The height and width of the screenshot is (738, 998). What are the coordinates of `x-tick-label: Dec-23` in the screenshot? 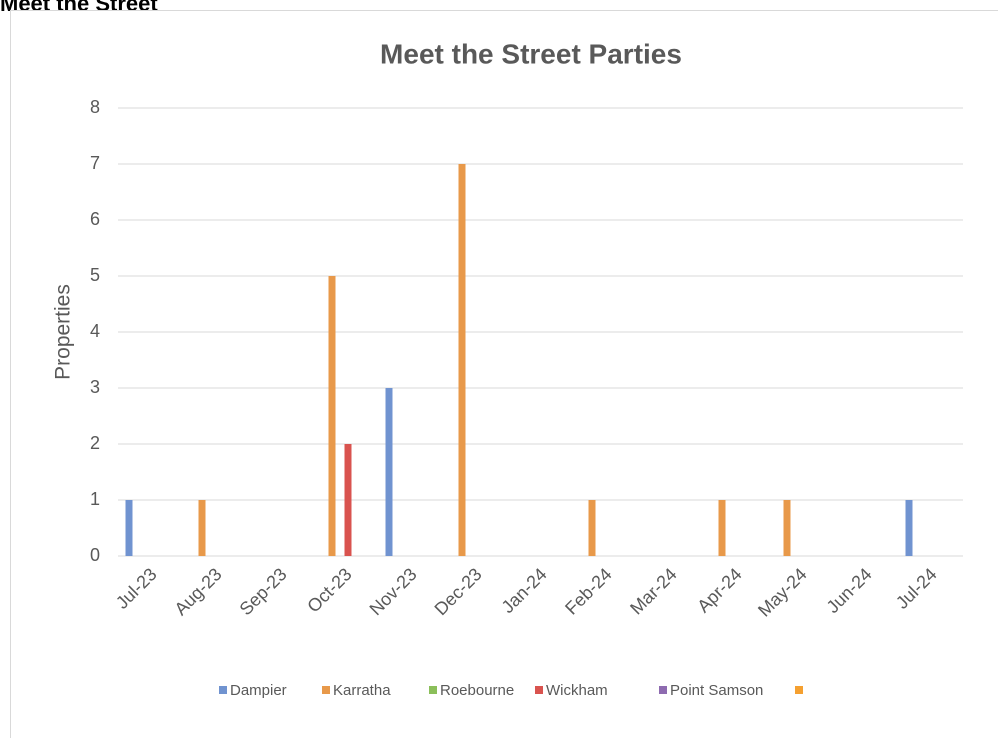 It's located at (458, 591).